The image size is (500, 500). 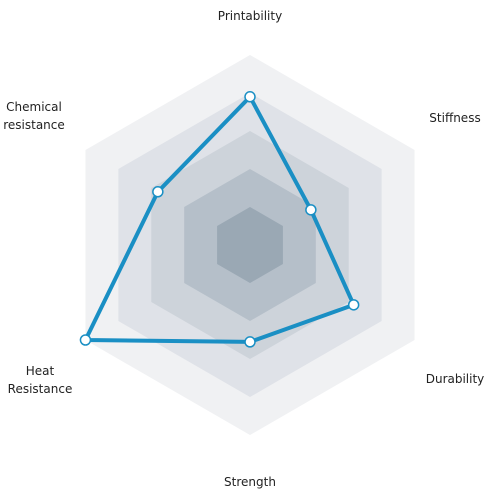 What do you see at coordinates (454, 118) in the screenshot?
I see `axis-label-1: Stiffness` at bounding box center [454, 118].